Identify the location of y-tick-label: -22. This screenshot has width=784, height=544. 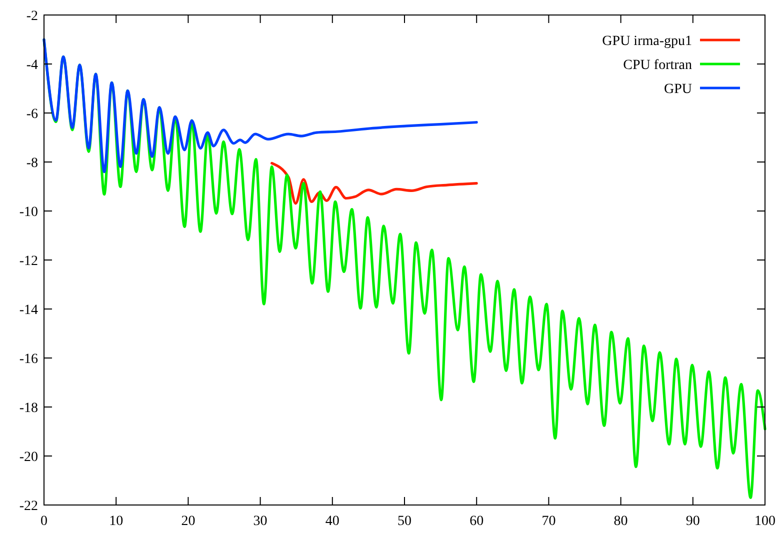
(28, 506).